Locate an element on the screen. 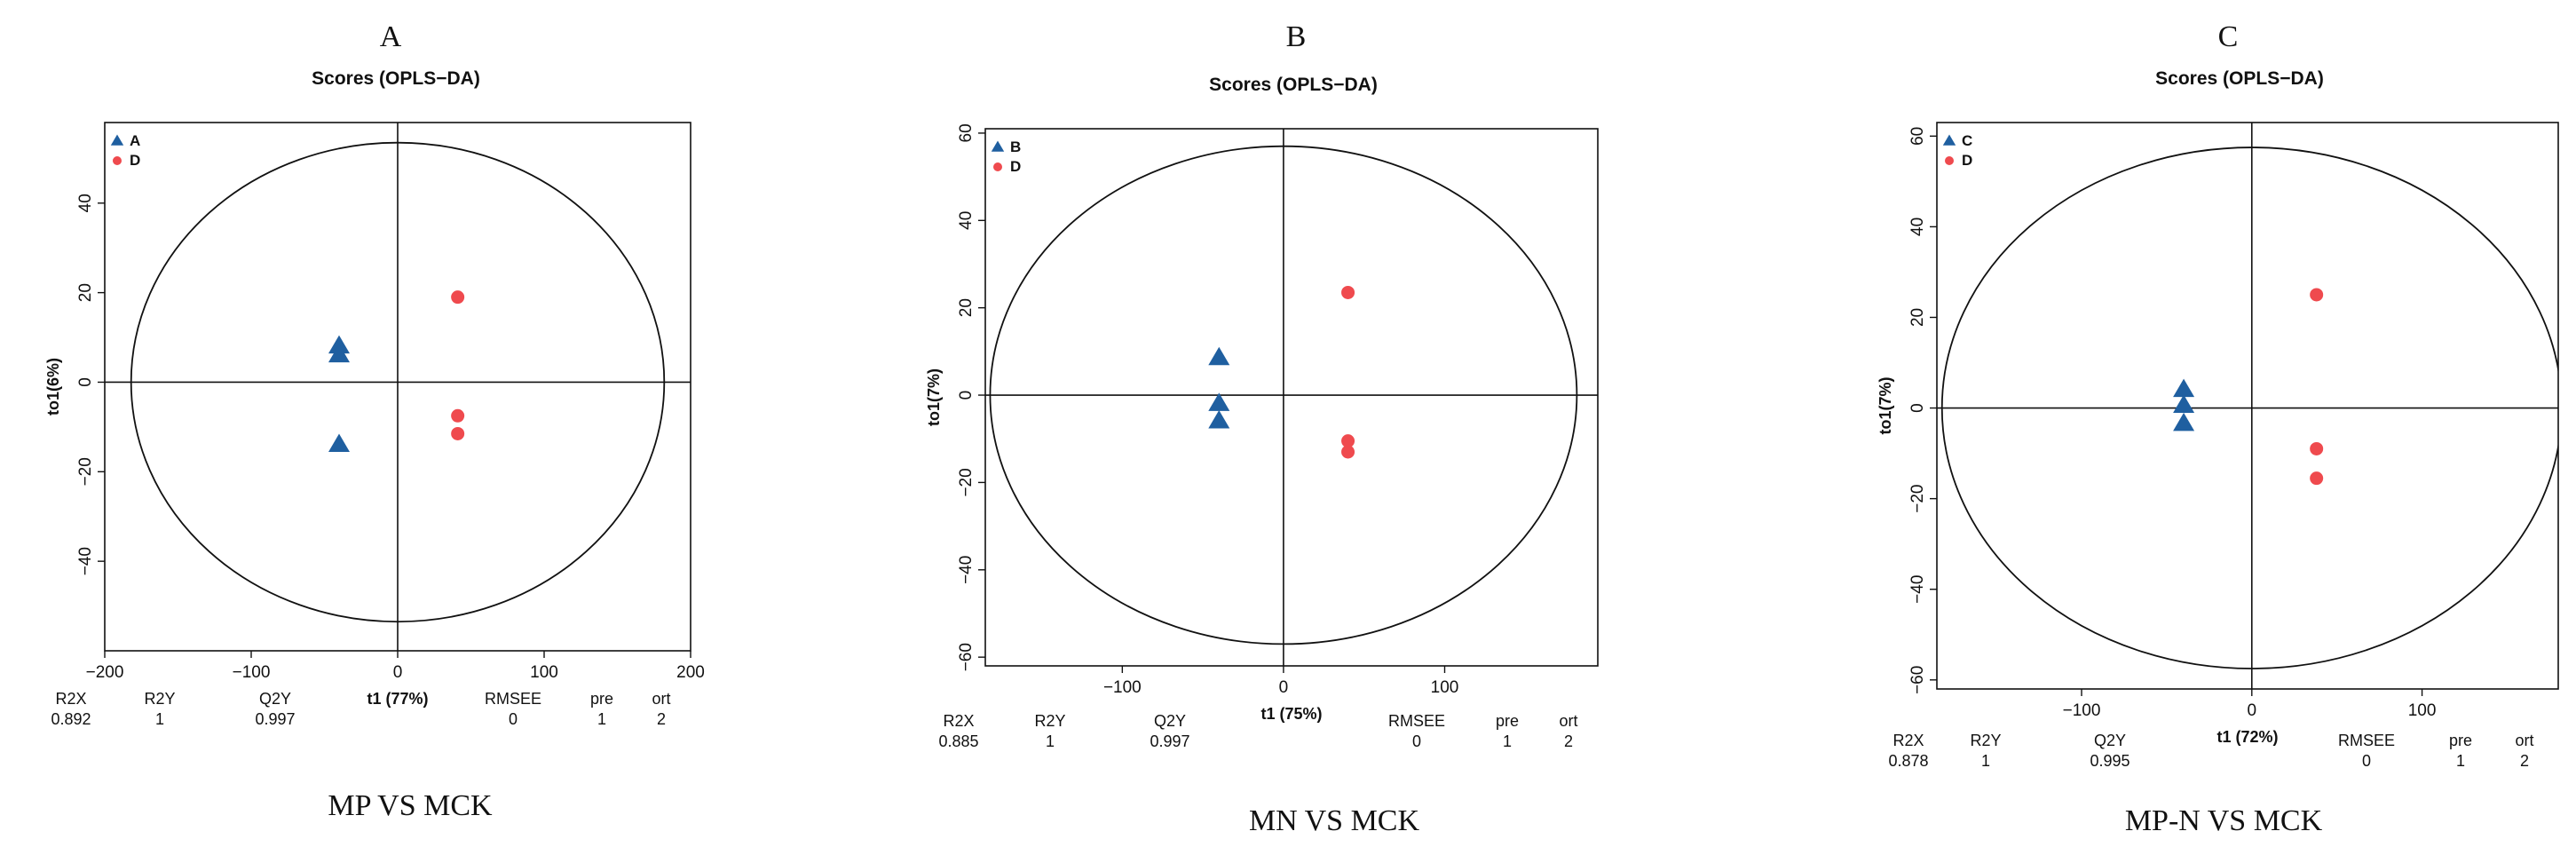 The width and height of the screenshot is (2576, 855). legend-label: B is located at coordinates (1015, 147).